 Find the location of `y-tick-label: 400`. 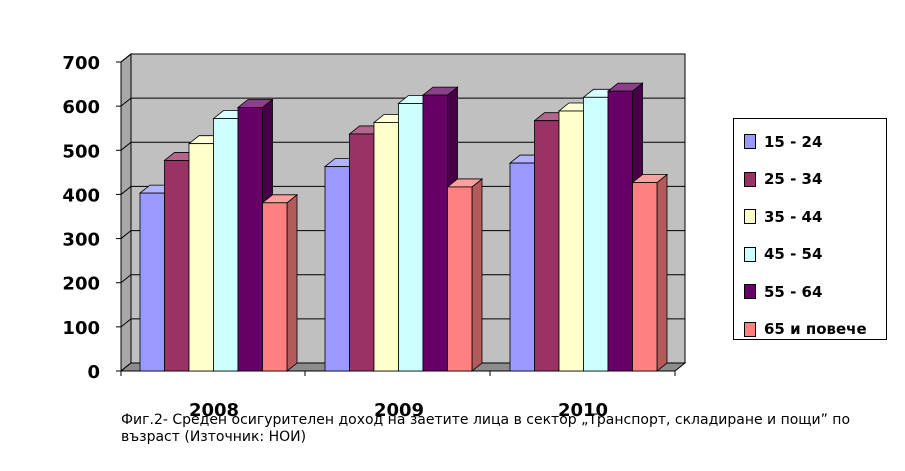

y-tick-label: 400 is located at coordinates (81, 195).